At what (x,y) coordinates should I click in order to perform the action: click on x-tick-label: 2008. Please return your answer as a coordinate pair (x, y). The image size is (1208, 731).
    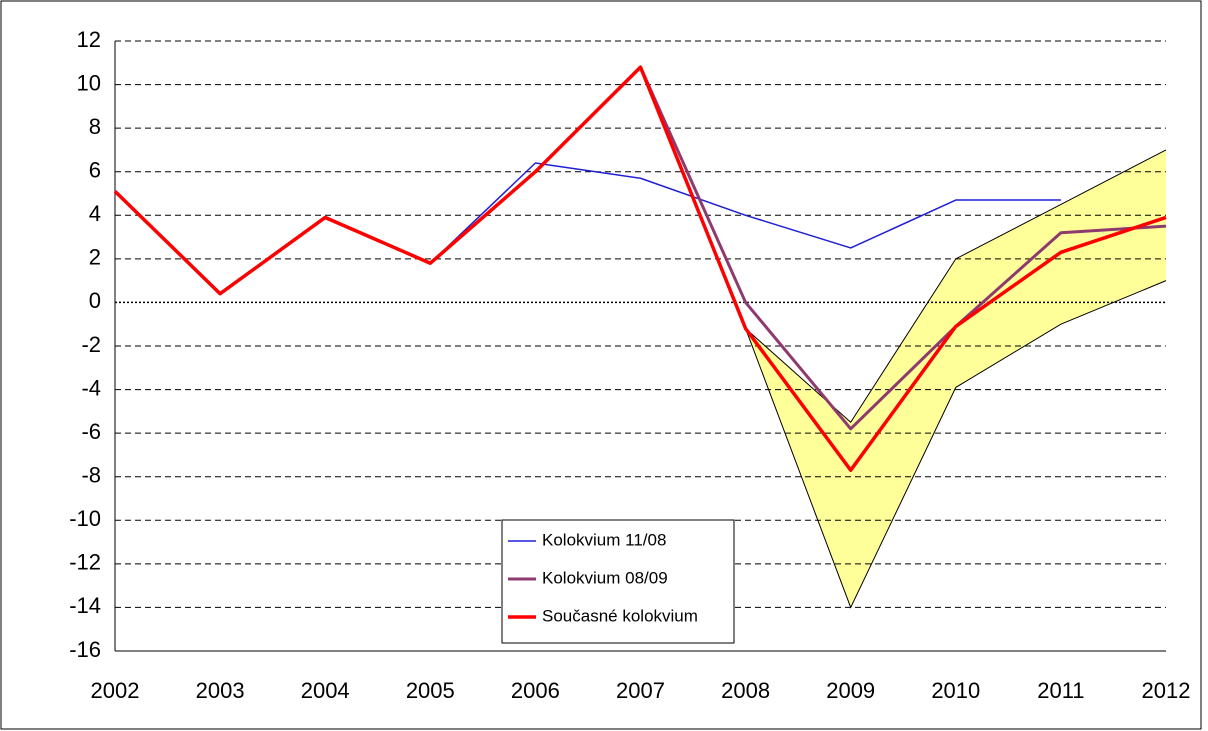
    Looking at the image, I should click on (745, 690).